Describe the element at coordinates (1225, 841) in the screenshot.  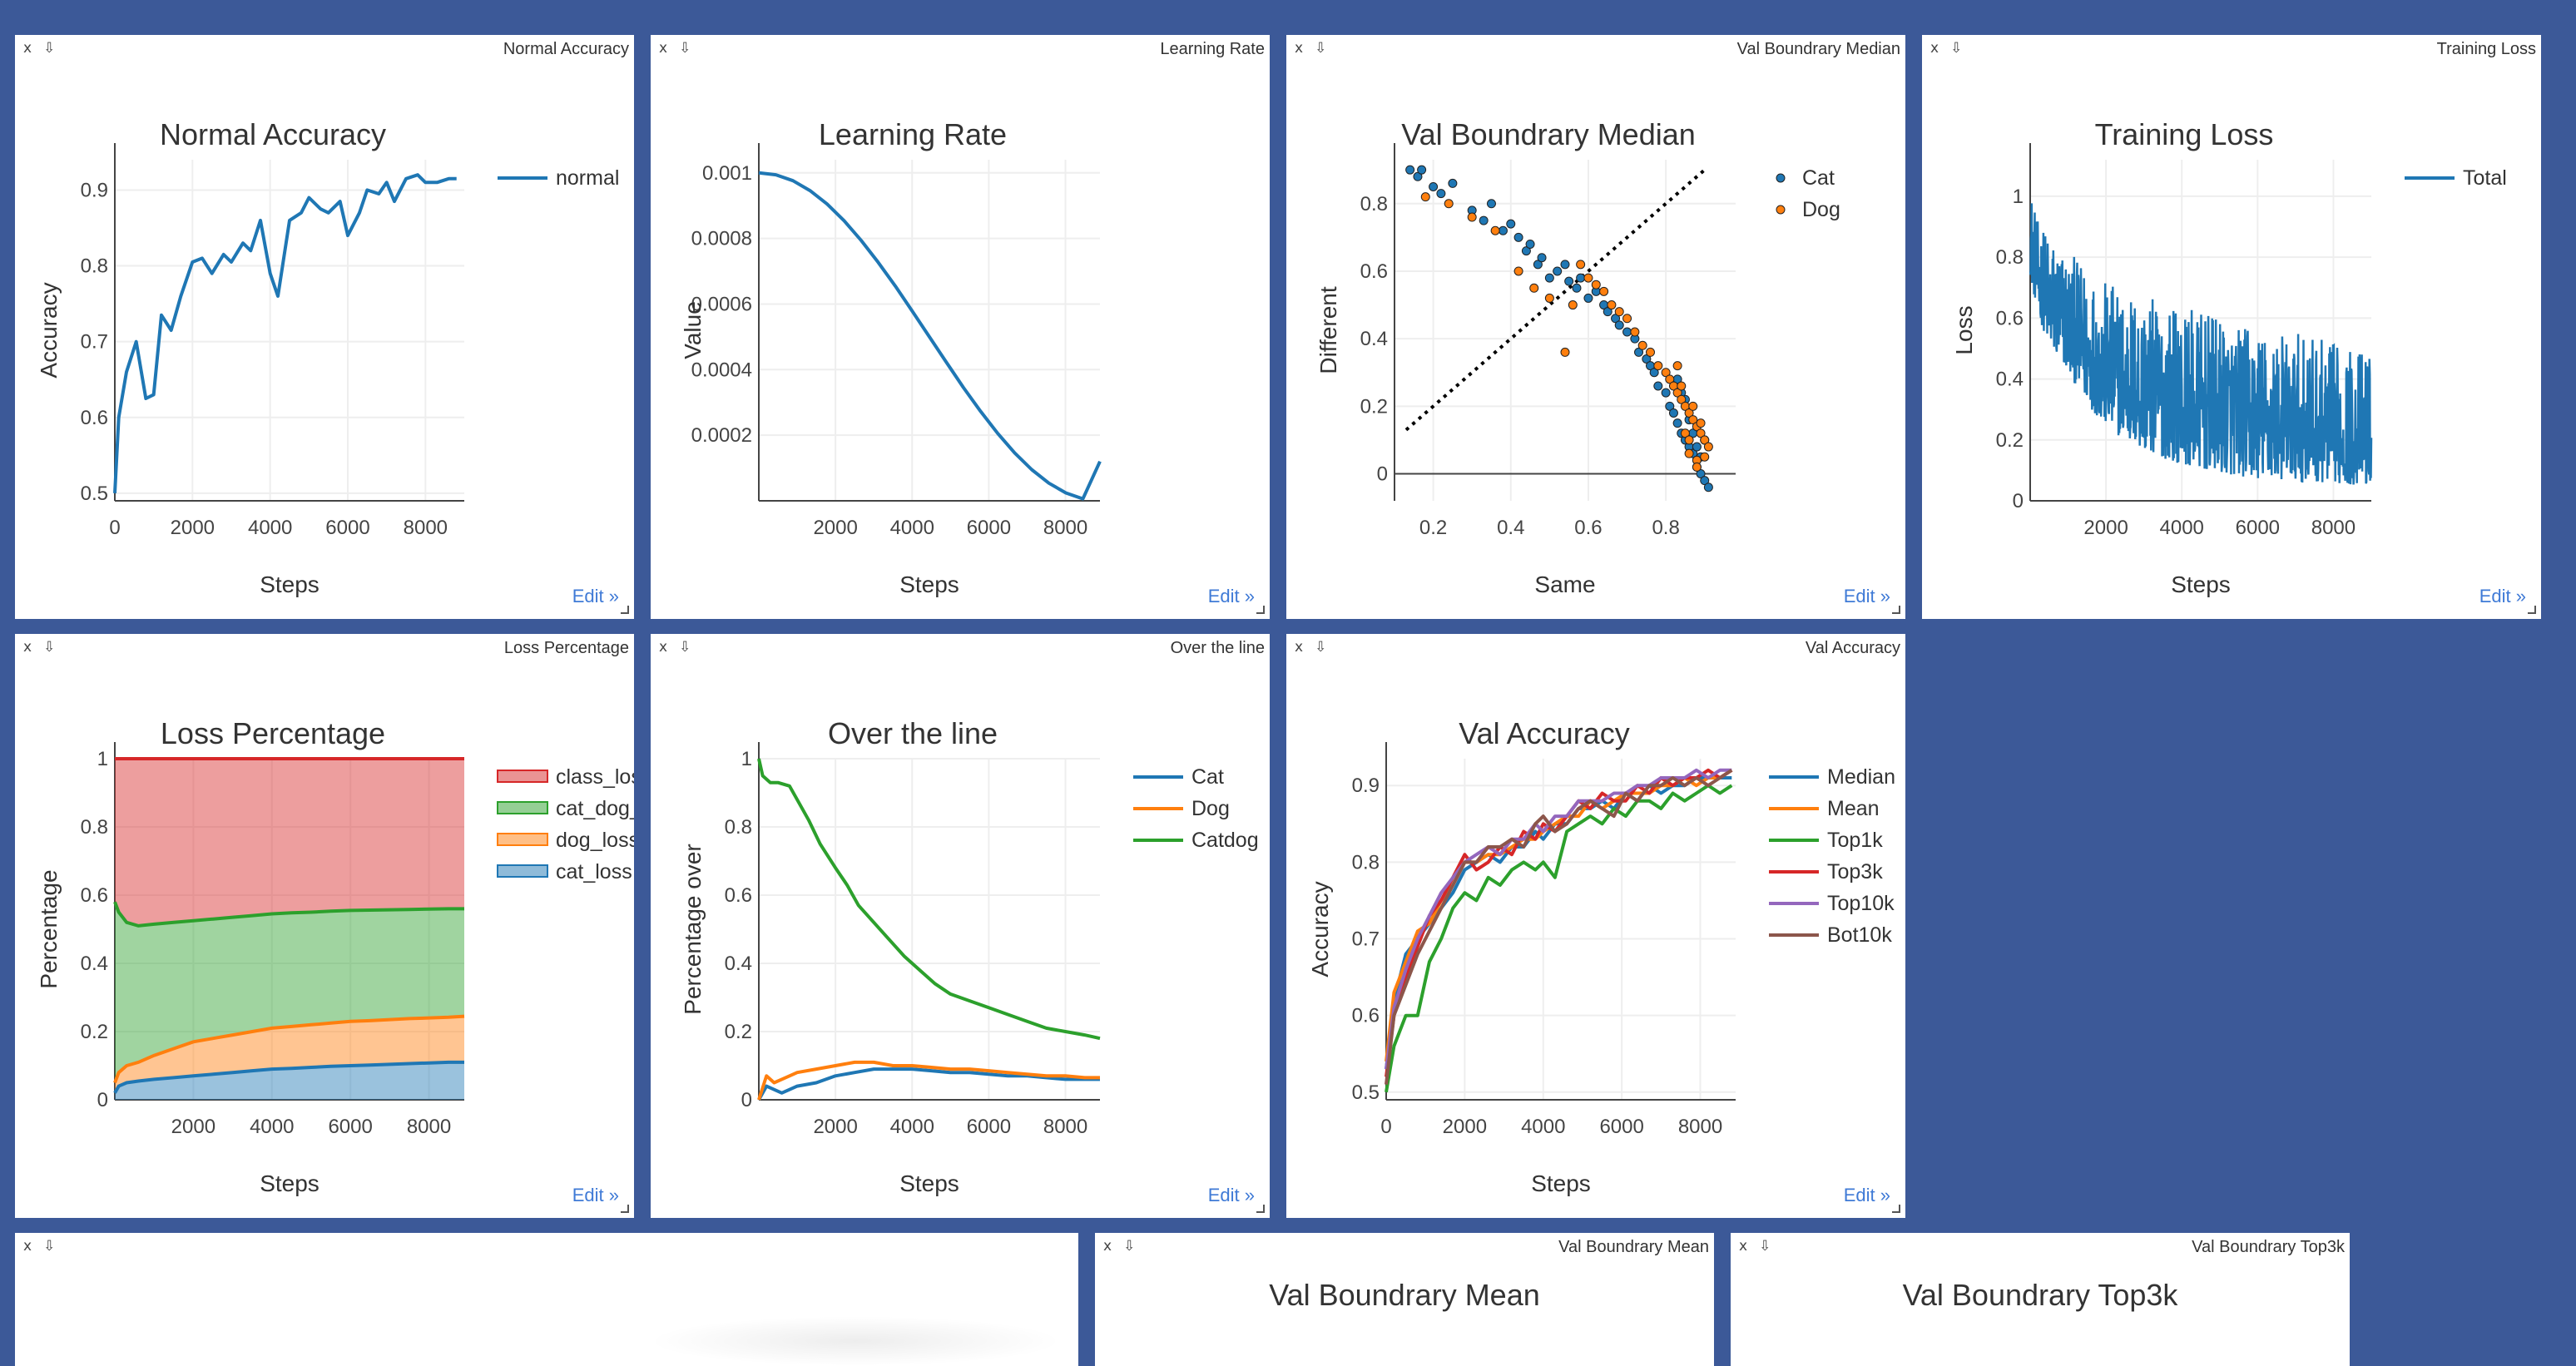
I see `legend-label: Catdog` at that location.